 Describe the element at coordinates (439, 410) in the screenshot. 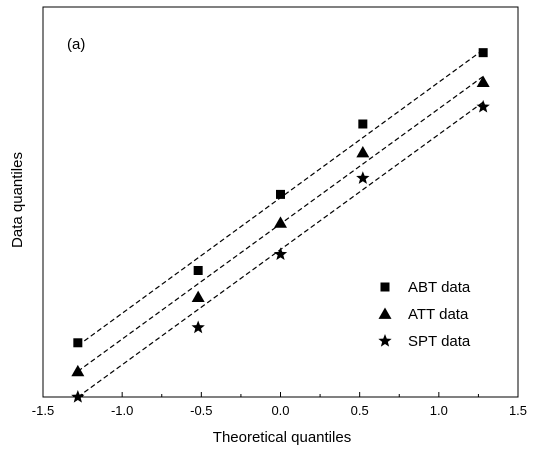

I see `x-tick-label: 1.0` at that location.